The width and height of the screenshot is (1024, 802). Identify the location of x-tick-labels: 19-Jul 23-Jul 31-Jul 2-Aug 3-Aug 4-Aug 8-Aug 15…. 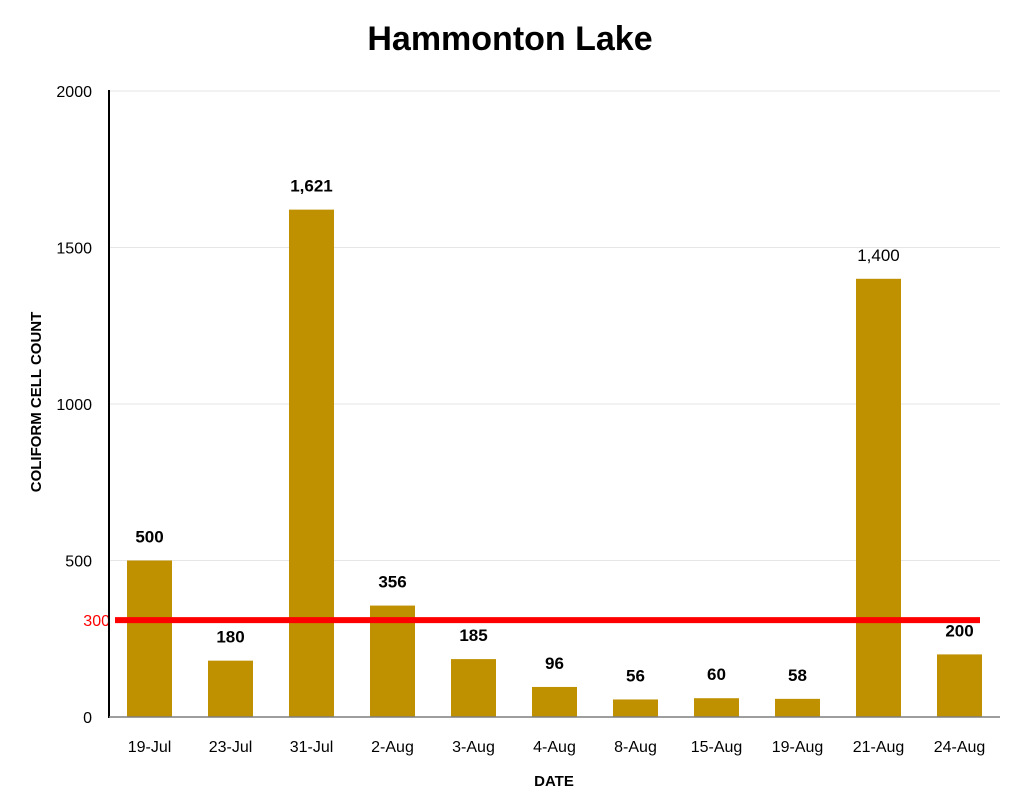
(557, 747).